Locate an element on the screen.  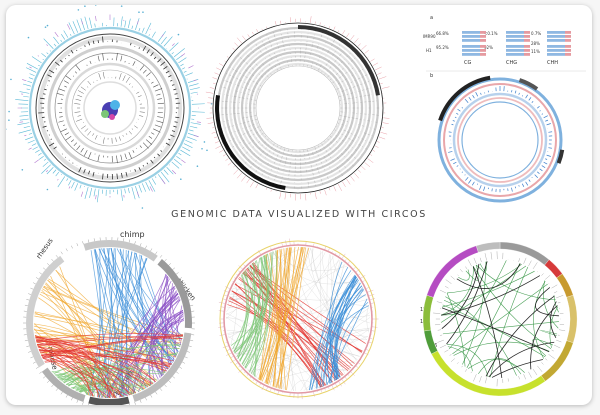
center-blob is located at coordinates (105, 114).